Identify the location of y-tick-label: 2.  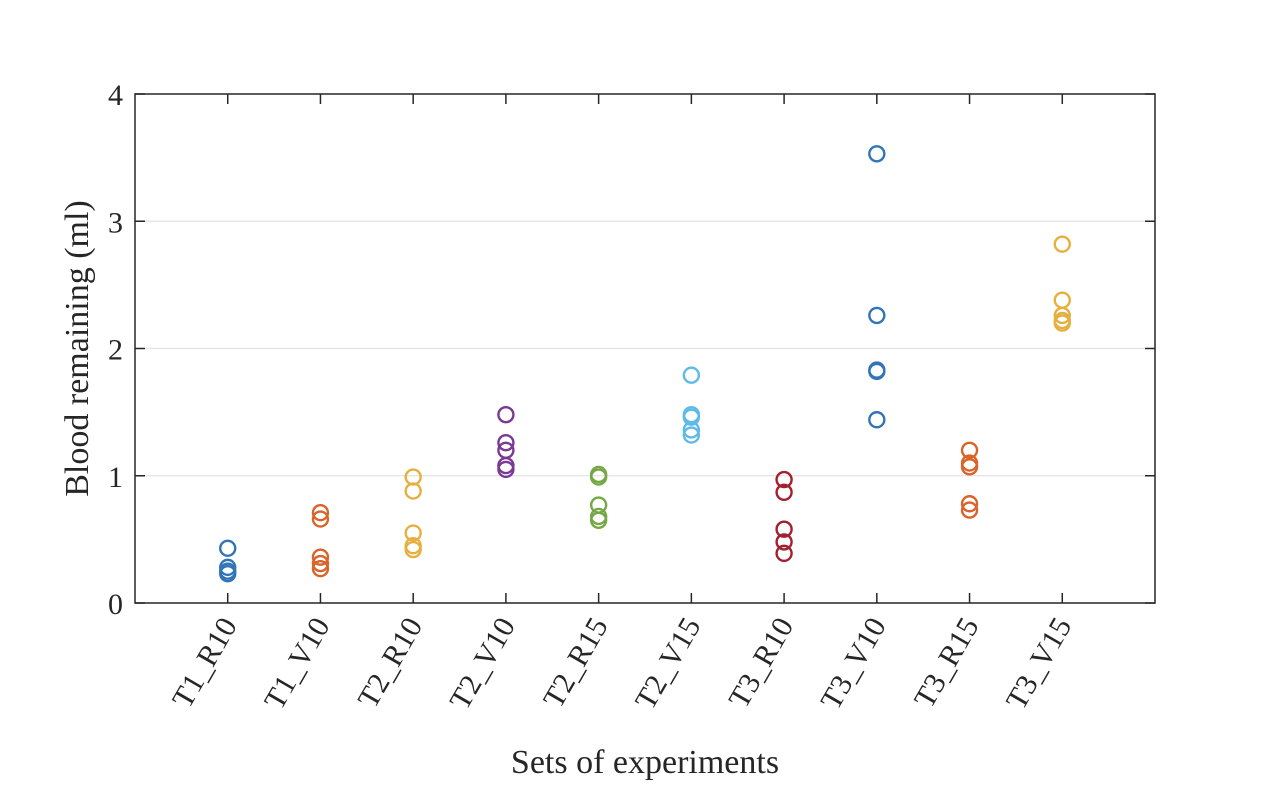
(115, 350).